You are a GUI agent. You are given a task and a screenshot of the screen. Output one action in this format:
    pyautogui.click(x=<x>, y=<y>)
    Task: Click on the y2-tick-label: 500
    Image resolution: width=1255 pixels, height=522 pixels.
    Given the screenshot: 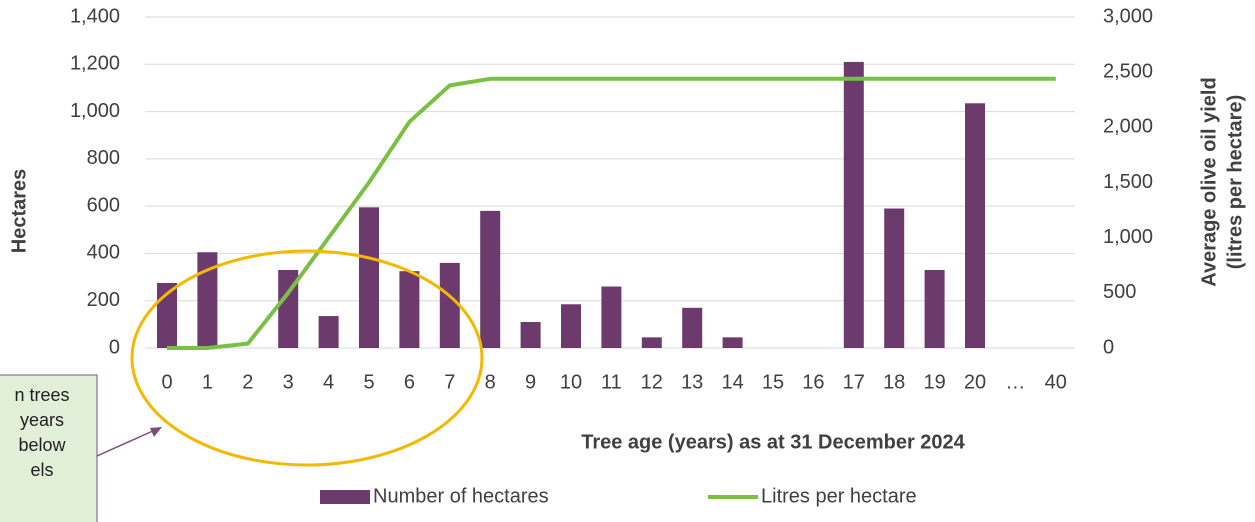 What is the action you would take?
    pyautogui.click(x=1119, y=292)
    